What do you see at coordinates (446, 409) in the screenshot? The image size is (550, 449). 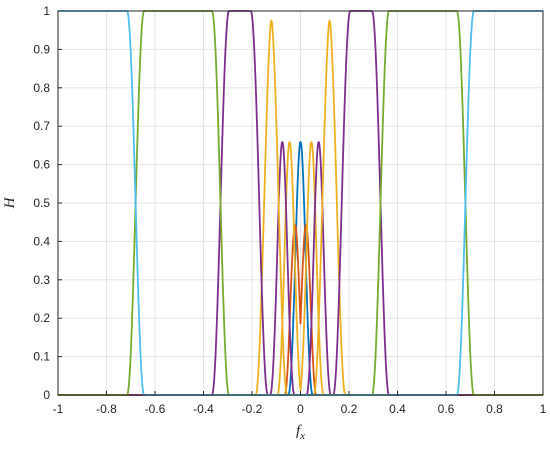 I see `x-tick-label: 0.6` at bounding box center [446, 409].